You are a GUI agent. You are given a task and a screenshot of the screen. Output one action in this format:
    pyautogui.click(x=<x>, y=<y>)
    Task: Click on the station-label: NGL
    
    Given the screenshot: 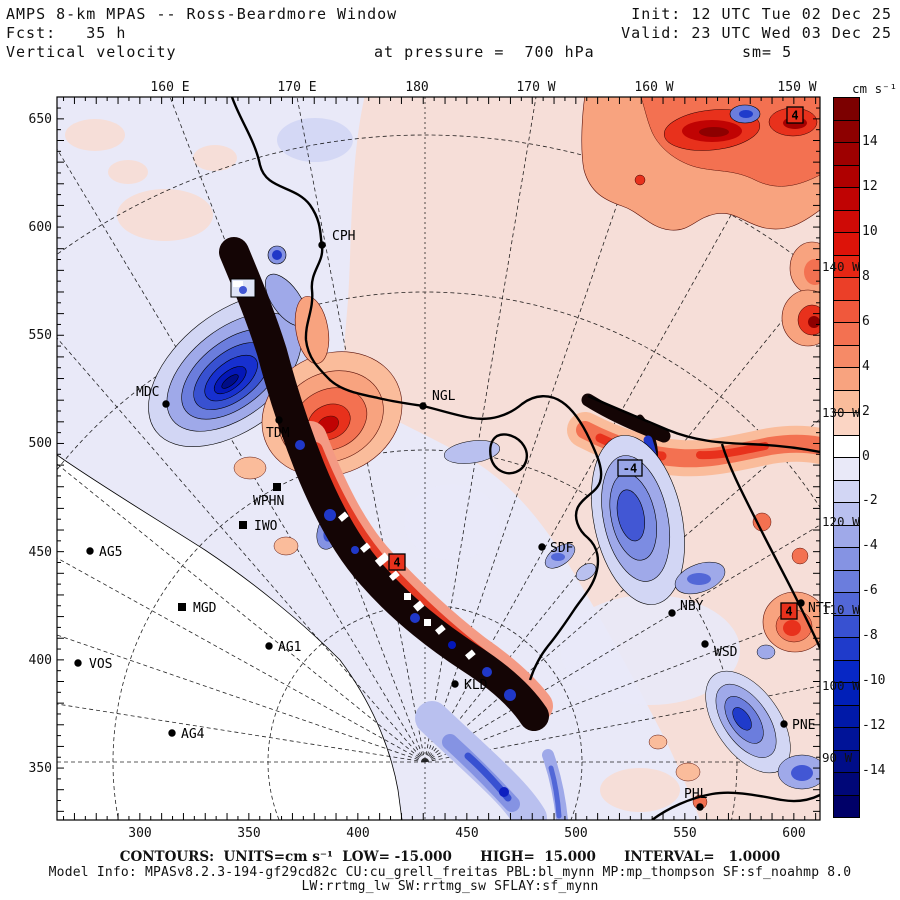 What is the action you would take?
    pyautogui.click(x=444, y=396)
    